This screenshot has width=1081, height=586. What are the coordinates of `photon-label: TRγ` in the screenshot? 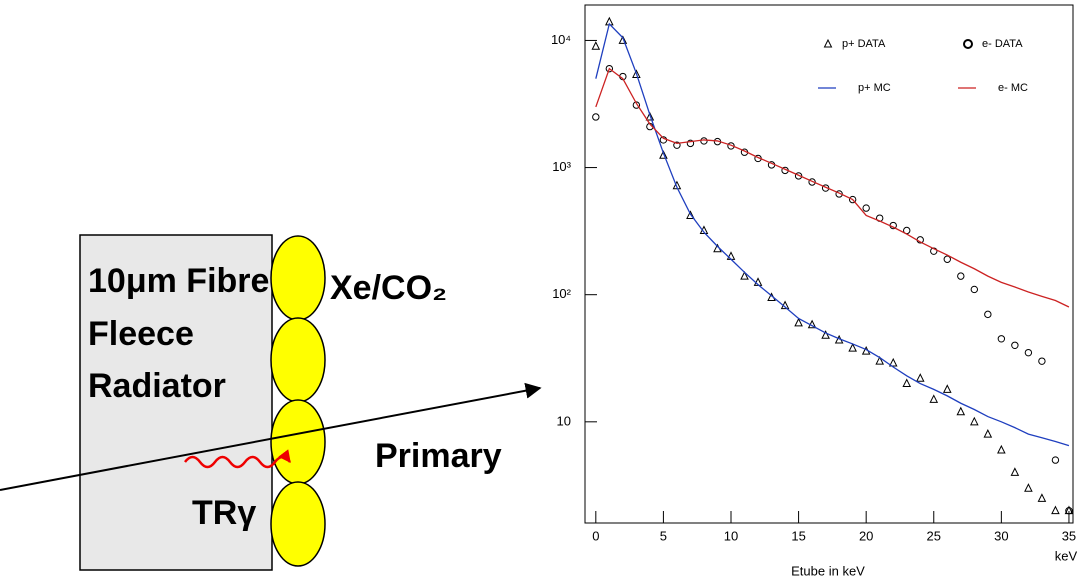 It's located at (224, 513).